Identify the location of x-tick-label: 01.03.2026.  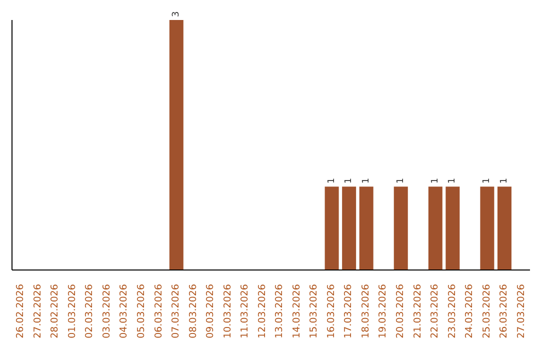
(72, 311).